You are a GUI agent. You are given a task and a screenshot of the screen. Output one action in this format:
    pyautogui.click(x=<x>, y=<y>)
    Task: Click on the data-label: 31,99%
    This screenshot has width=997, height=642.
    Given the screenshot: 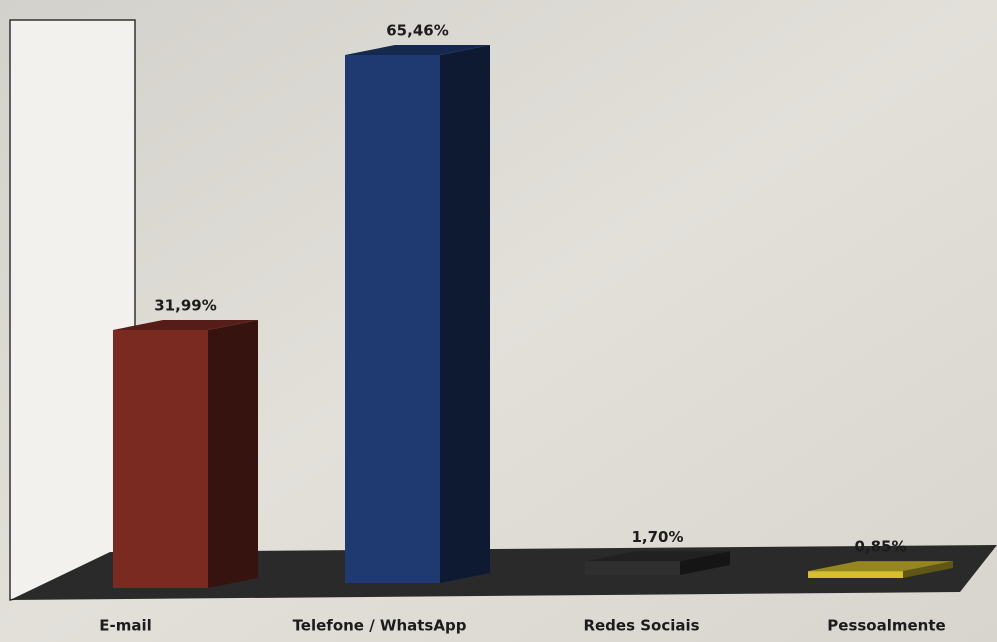 What is the action you would take?
    pyautogui.click(x=185, y=305)
    